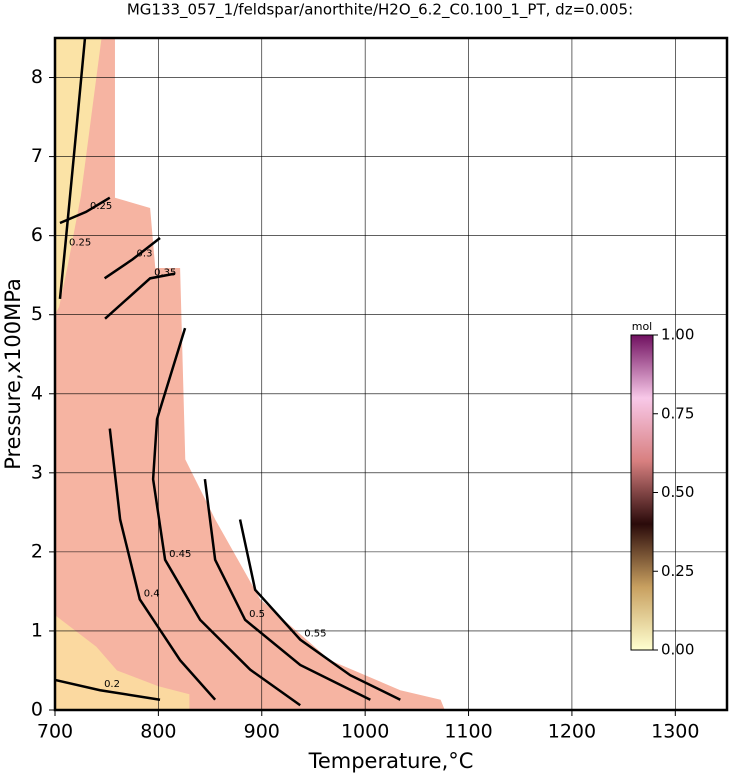  Describe the element at coordinates (677, 650) in the screenshot. I see `colorbar-tick-label: 0.00` at that location.